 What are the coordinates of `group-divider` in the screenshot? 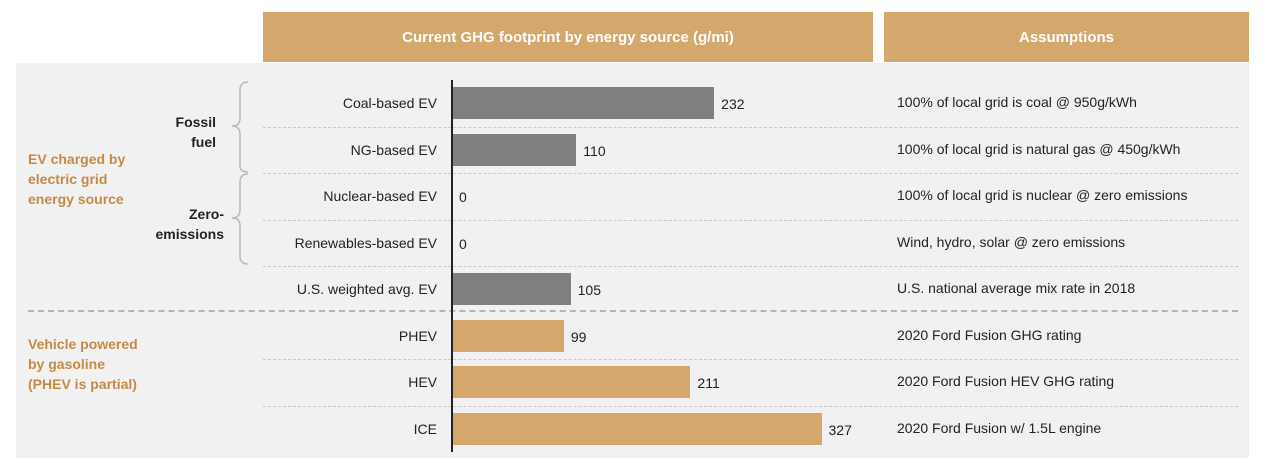 It's located at (633, 311).